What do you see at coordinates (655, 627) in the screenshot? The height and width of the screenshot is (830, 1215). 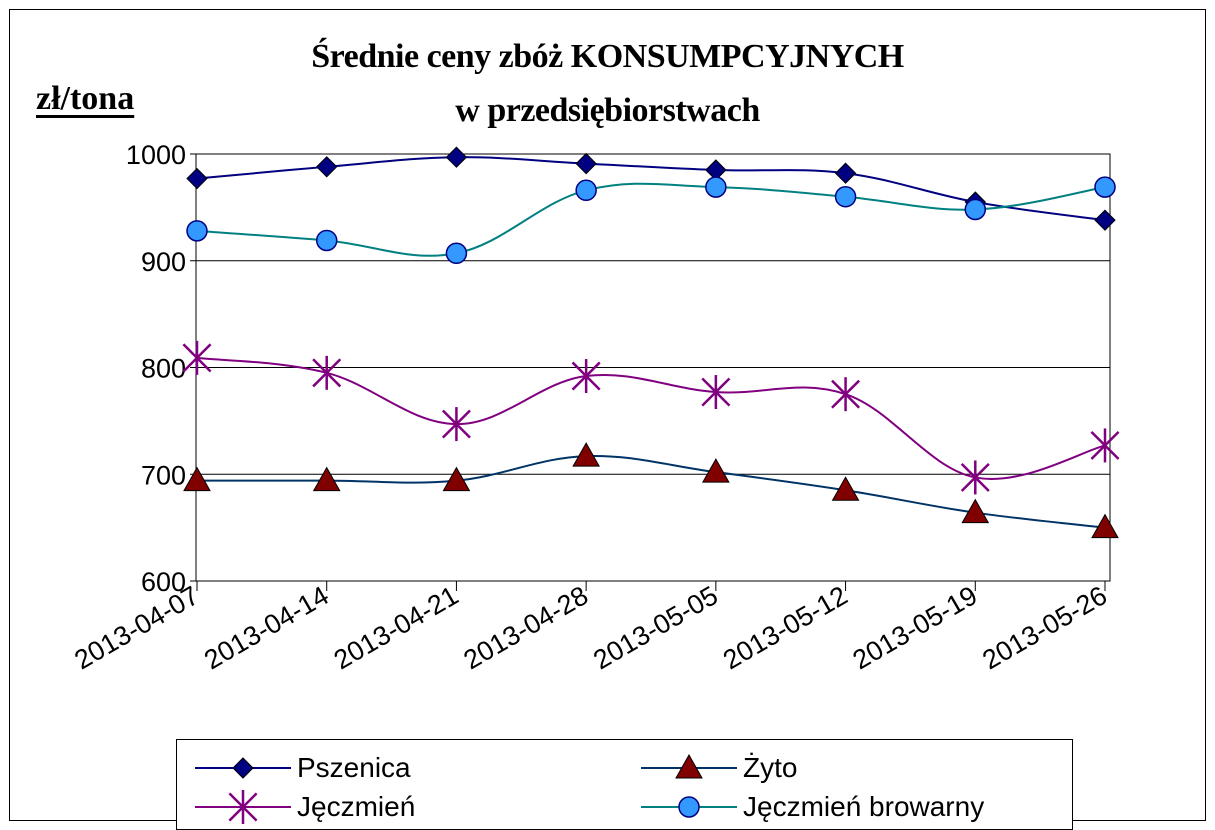 I see `x-tick-label: 2013-05-05` at bounding box center [655, 627].